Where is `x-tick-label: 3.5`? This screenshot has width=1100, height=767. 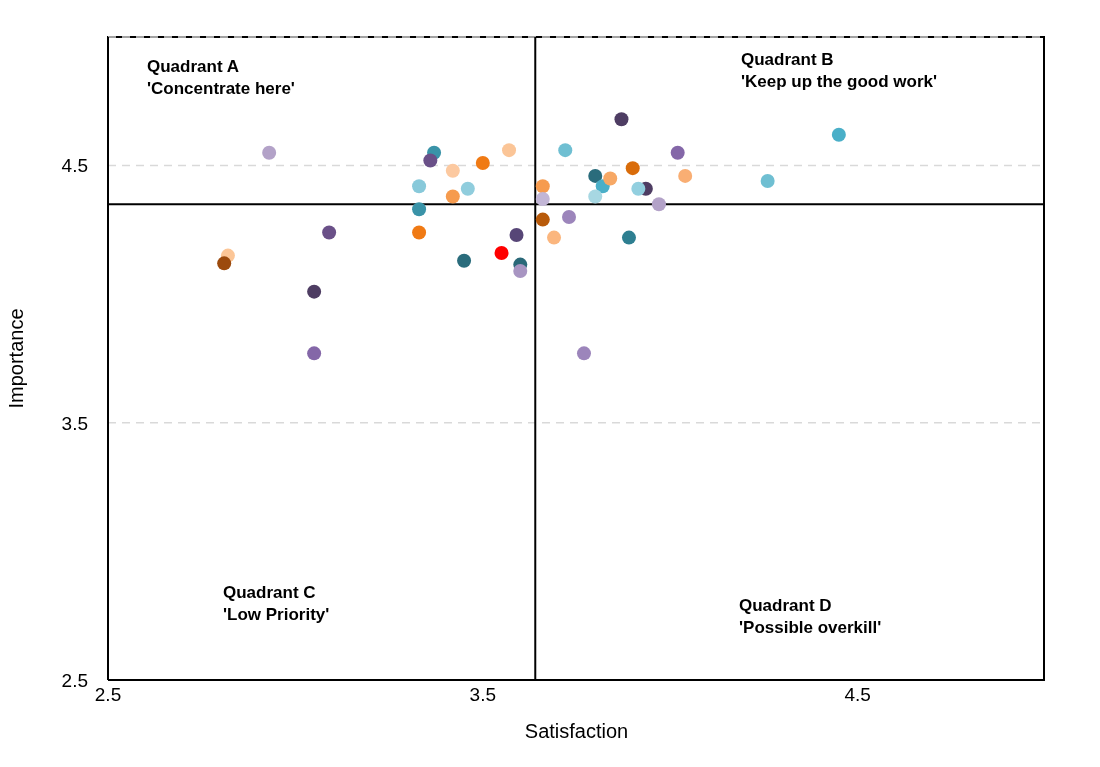 x-tick-label: 3.5 is located at coordinates (483, 695).